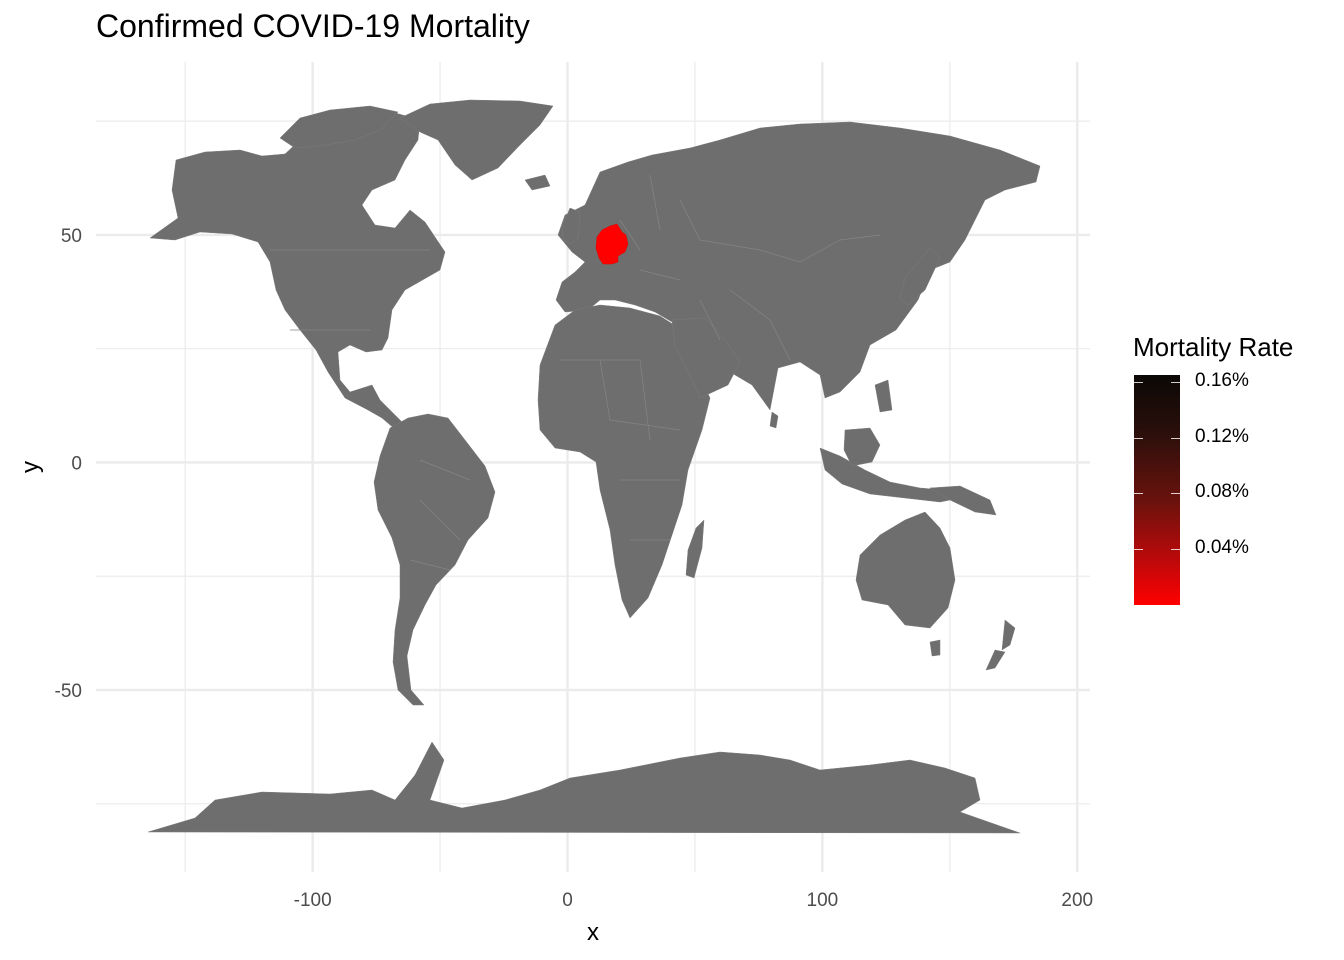  What do you see at coordinates (774, 420) in the screenshot?
I see `land-sri-lanka` at bounding box center [774, 420].